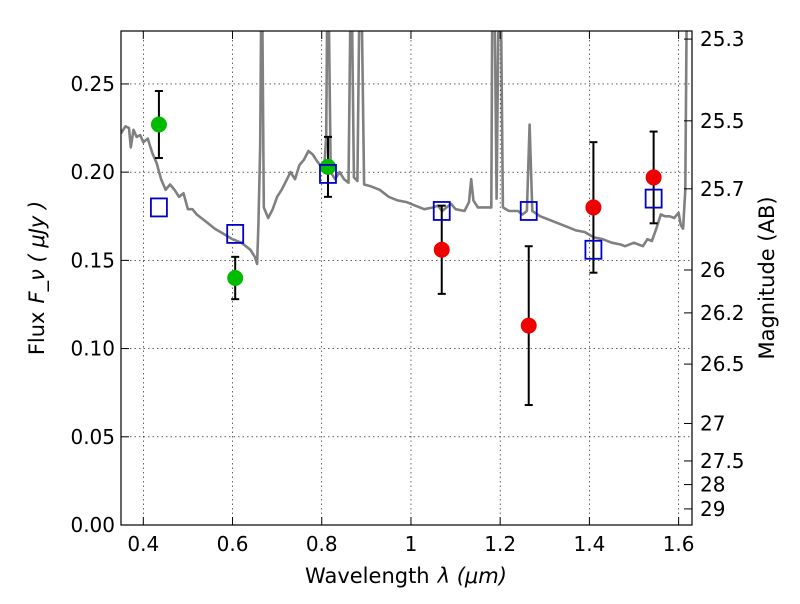  Describe the element at coordinates (722, 364) in the screenshot. I see `magnitude-tick-label: 26.5` at that location.